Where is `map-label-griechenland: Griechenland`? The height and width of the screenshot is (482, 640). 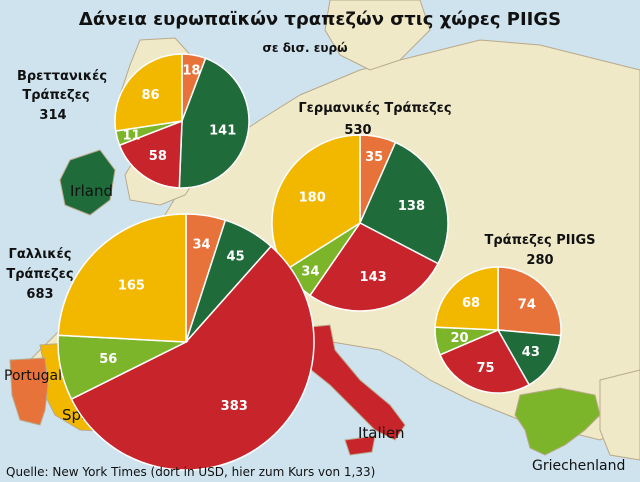 map-label-griechenland: Griechenland is located at coordinates (578, 466).